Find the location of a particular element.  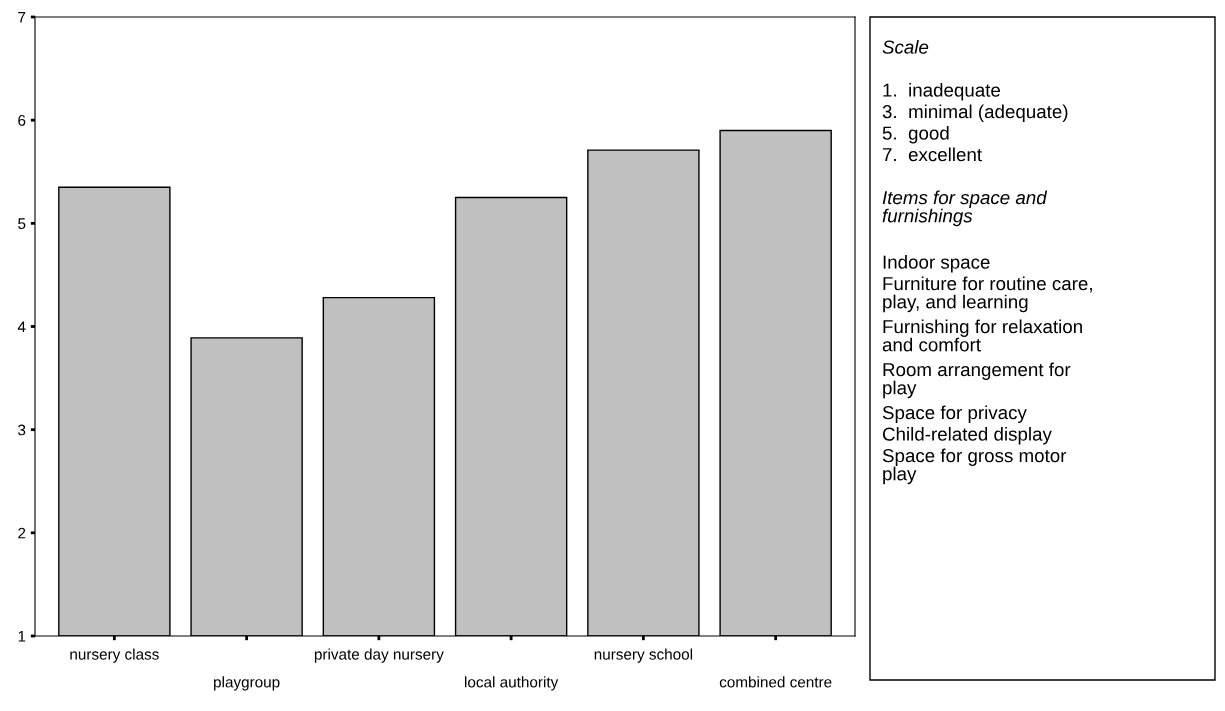

x-tick-label: combined centre is located at coordinates (775, 682).